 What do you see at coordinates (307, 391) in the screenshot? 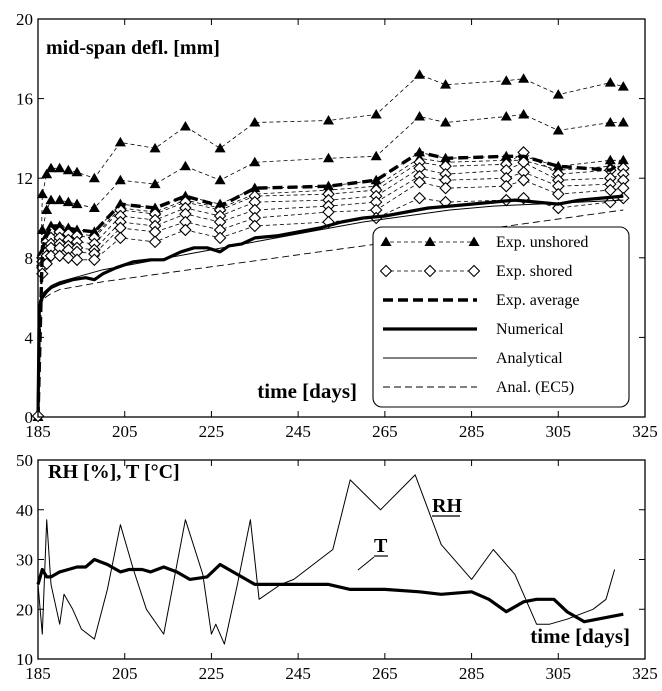
I see `deflection-x-axis-label: time [days]` at bounding box center [307, 391].